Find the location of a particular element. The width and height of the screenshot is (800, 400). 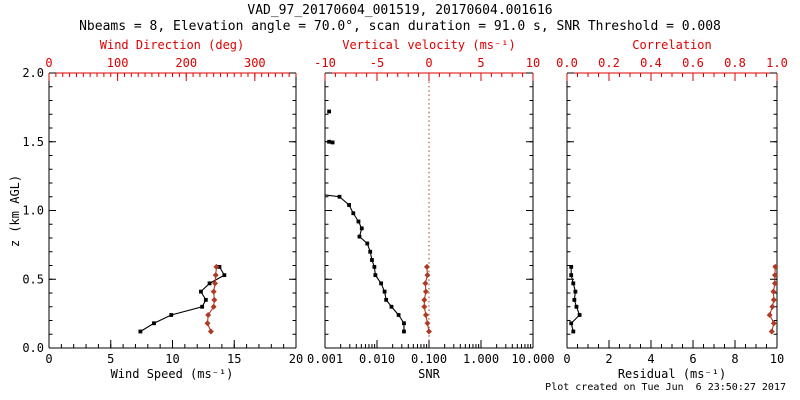

svg-text: 300 is located at coordinates (255, 63).